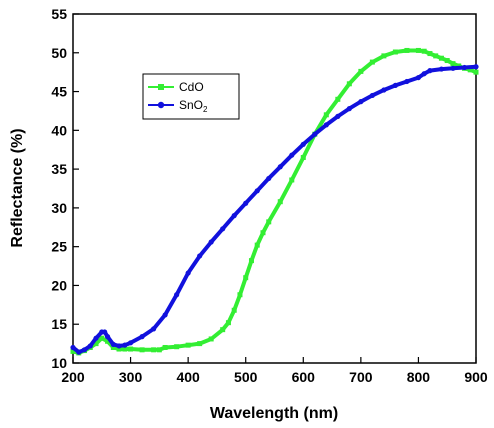 The height and width of the screenshot is (428, 494). I want to click on y-tick-label: 40, so click(59, 130).